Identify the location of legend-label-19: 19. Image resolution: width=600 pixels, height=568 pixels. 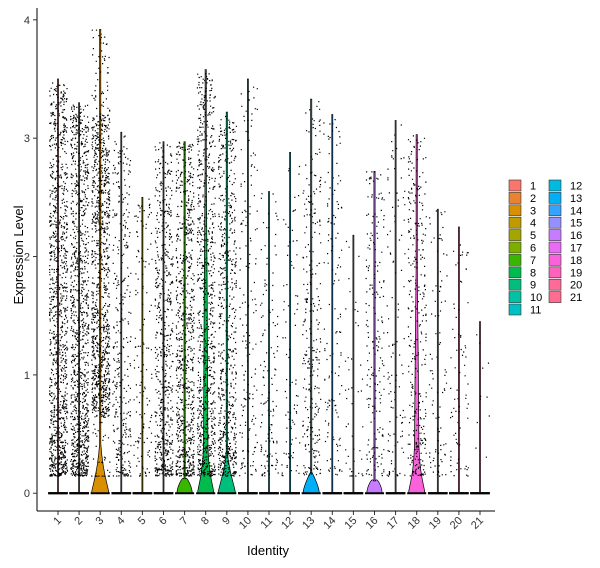
(576, 273).